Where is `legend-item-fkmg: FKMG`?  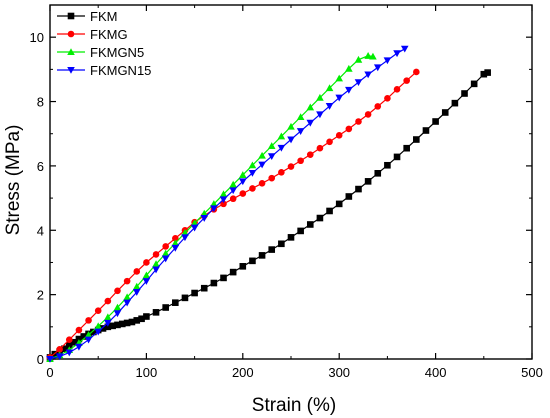
legend-item-fkmg: FKMG is located at coordinates (92, 34).